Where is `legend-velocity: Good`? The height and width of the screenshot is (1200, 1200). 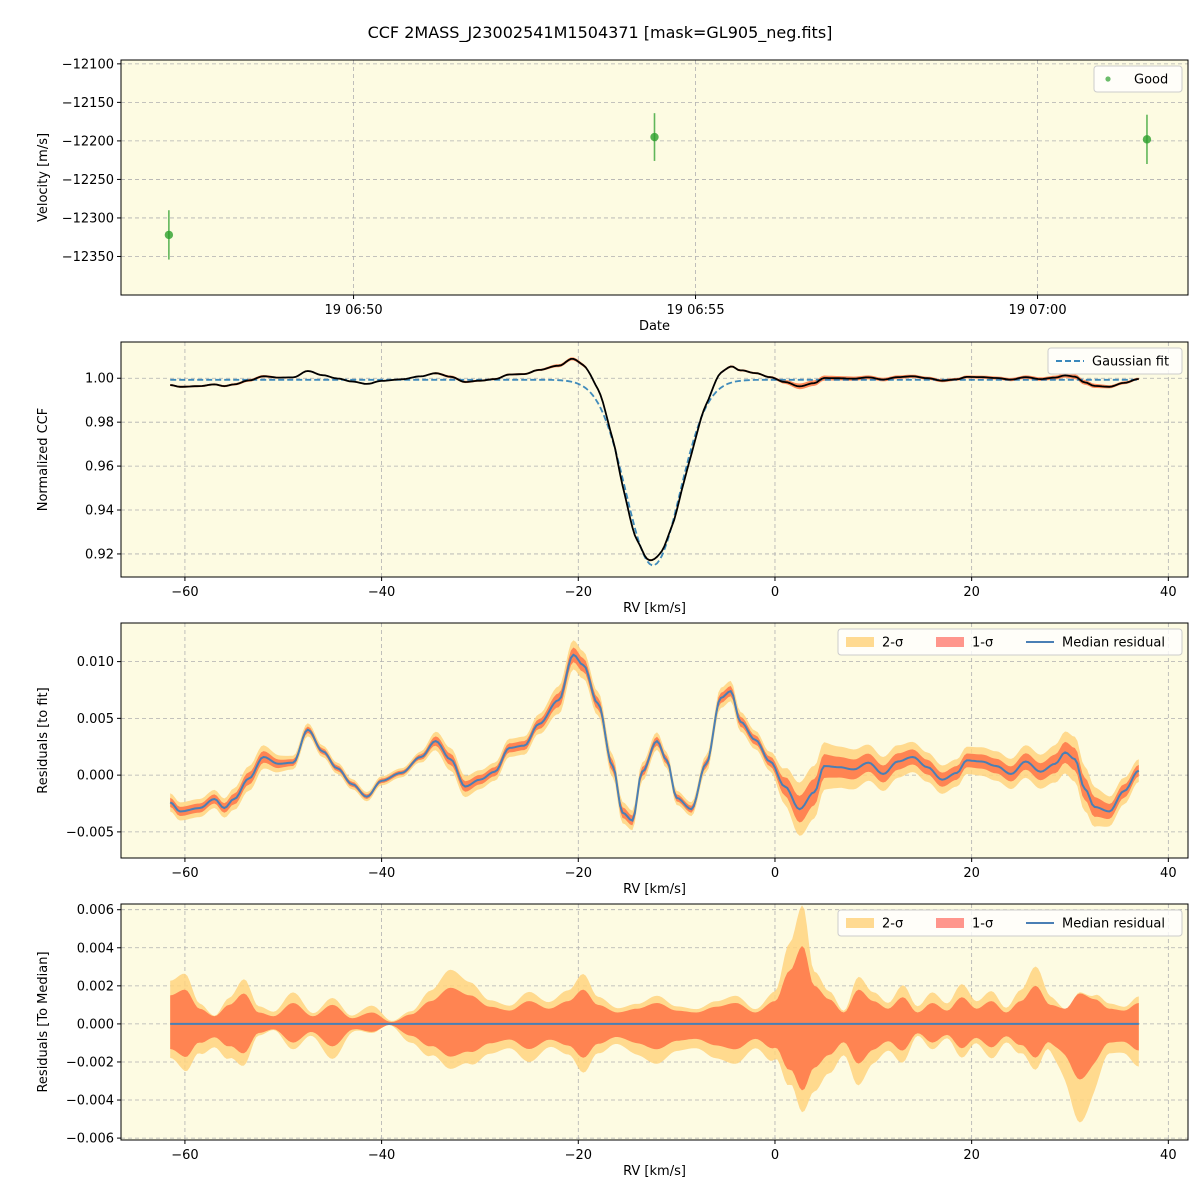
legend-velocity: Good is located at coordinates (1138, 79).